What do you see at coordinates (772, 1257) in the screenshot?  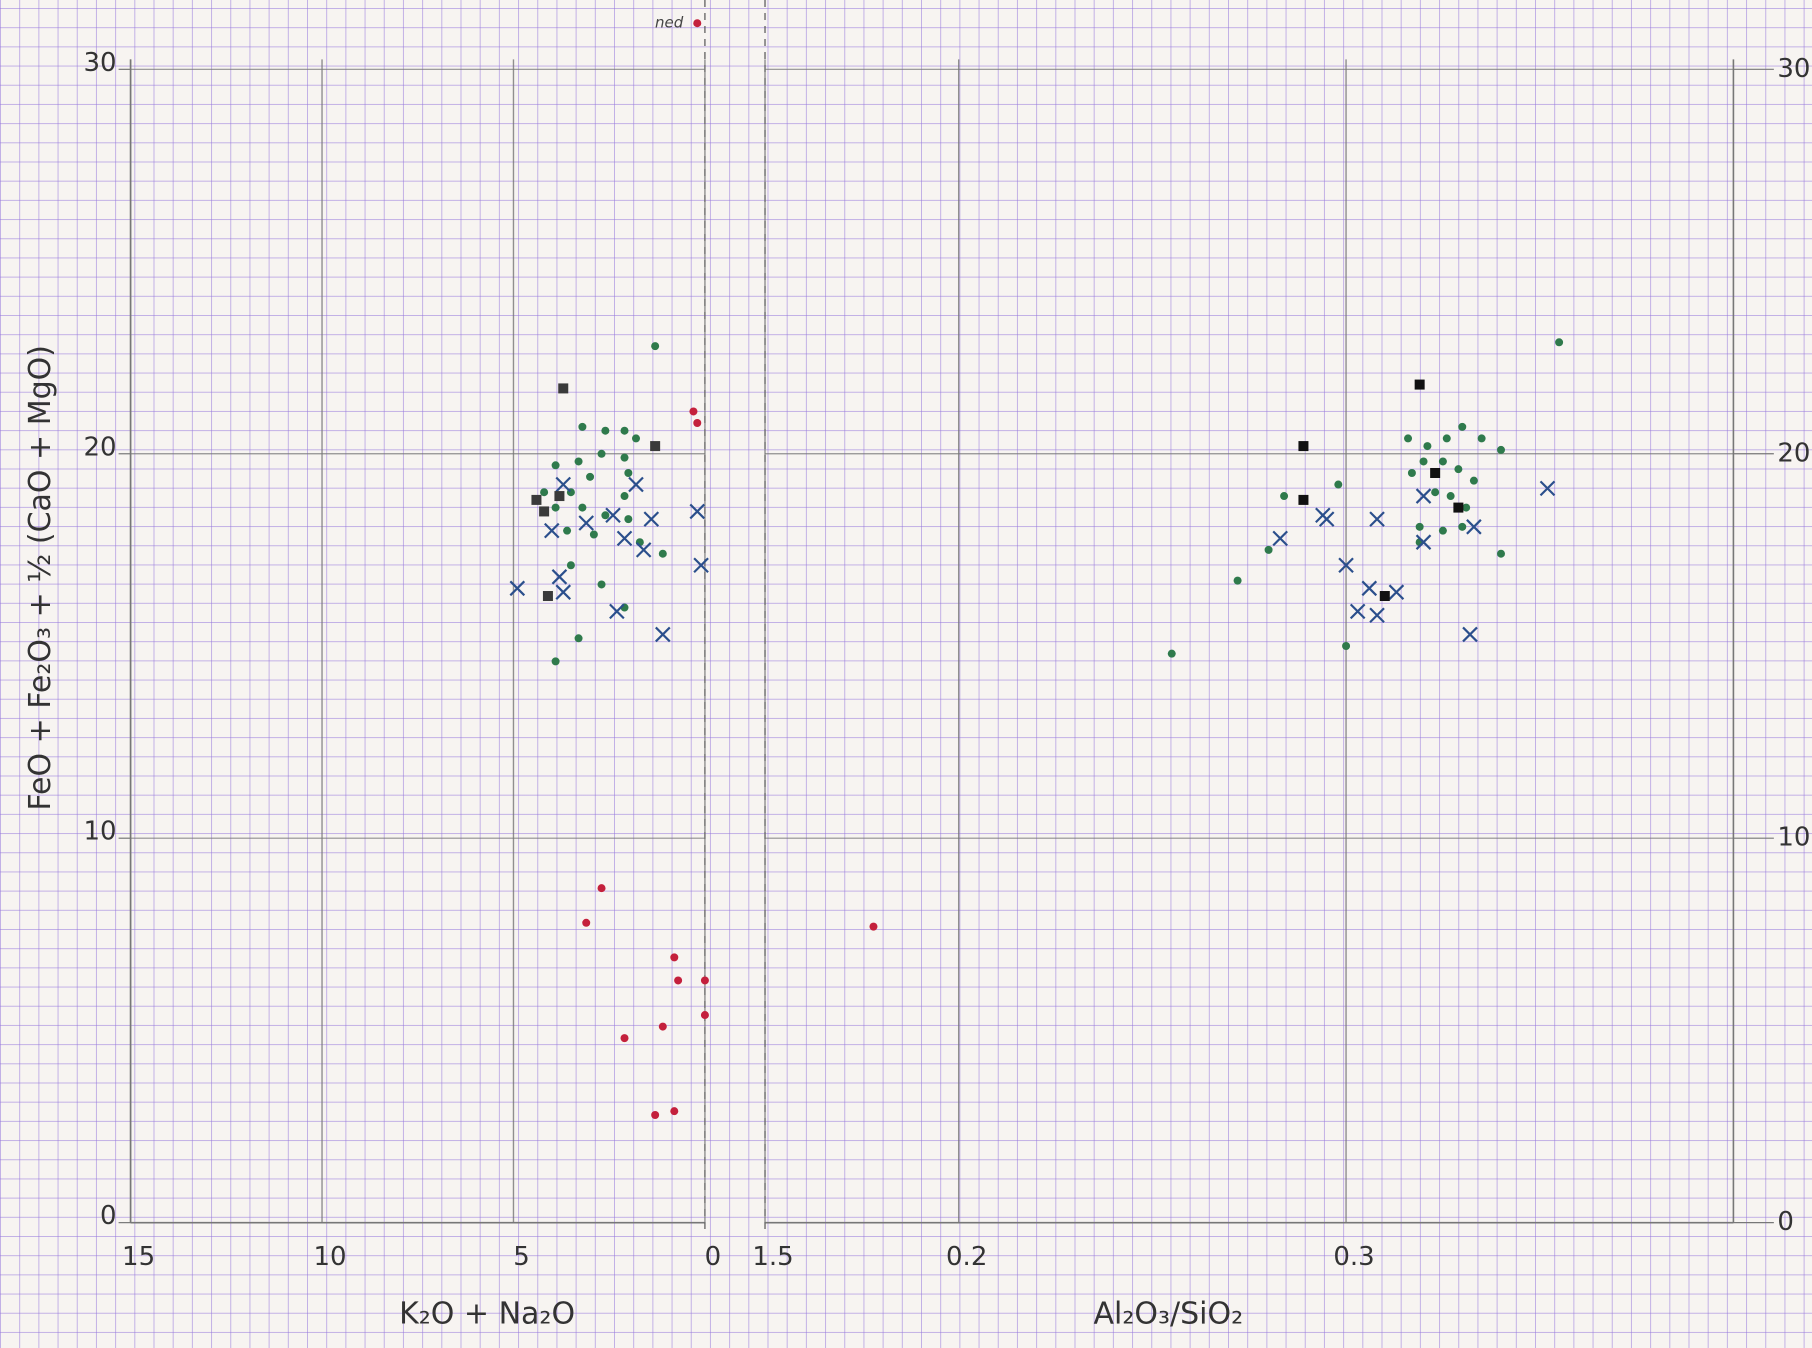 I see `x-tick-label: 1.5` at bounding box center [772, 1257].